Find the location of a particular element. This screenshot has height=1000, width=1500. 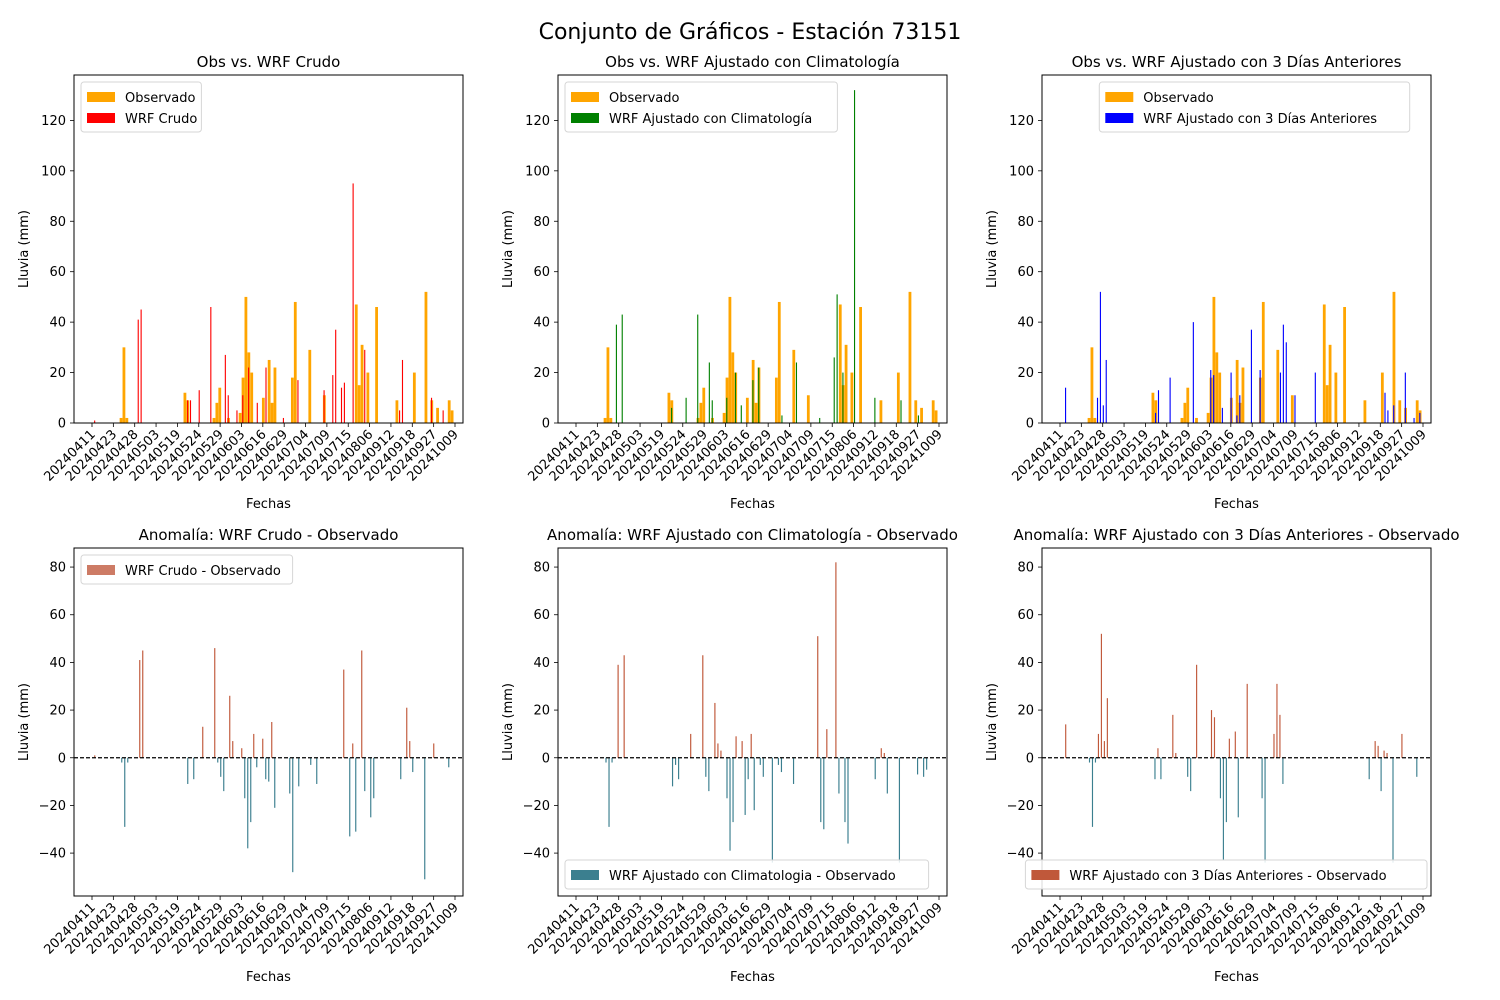

chart-title: Obs vs. WRF Ajustado con Climatología is located at coordinates (752, 62).